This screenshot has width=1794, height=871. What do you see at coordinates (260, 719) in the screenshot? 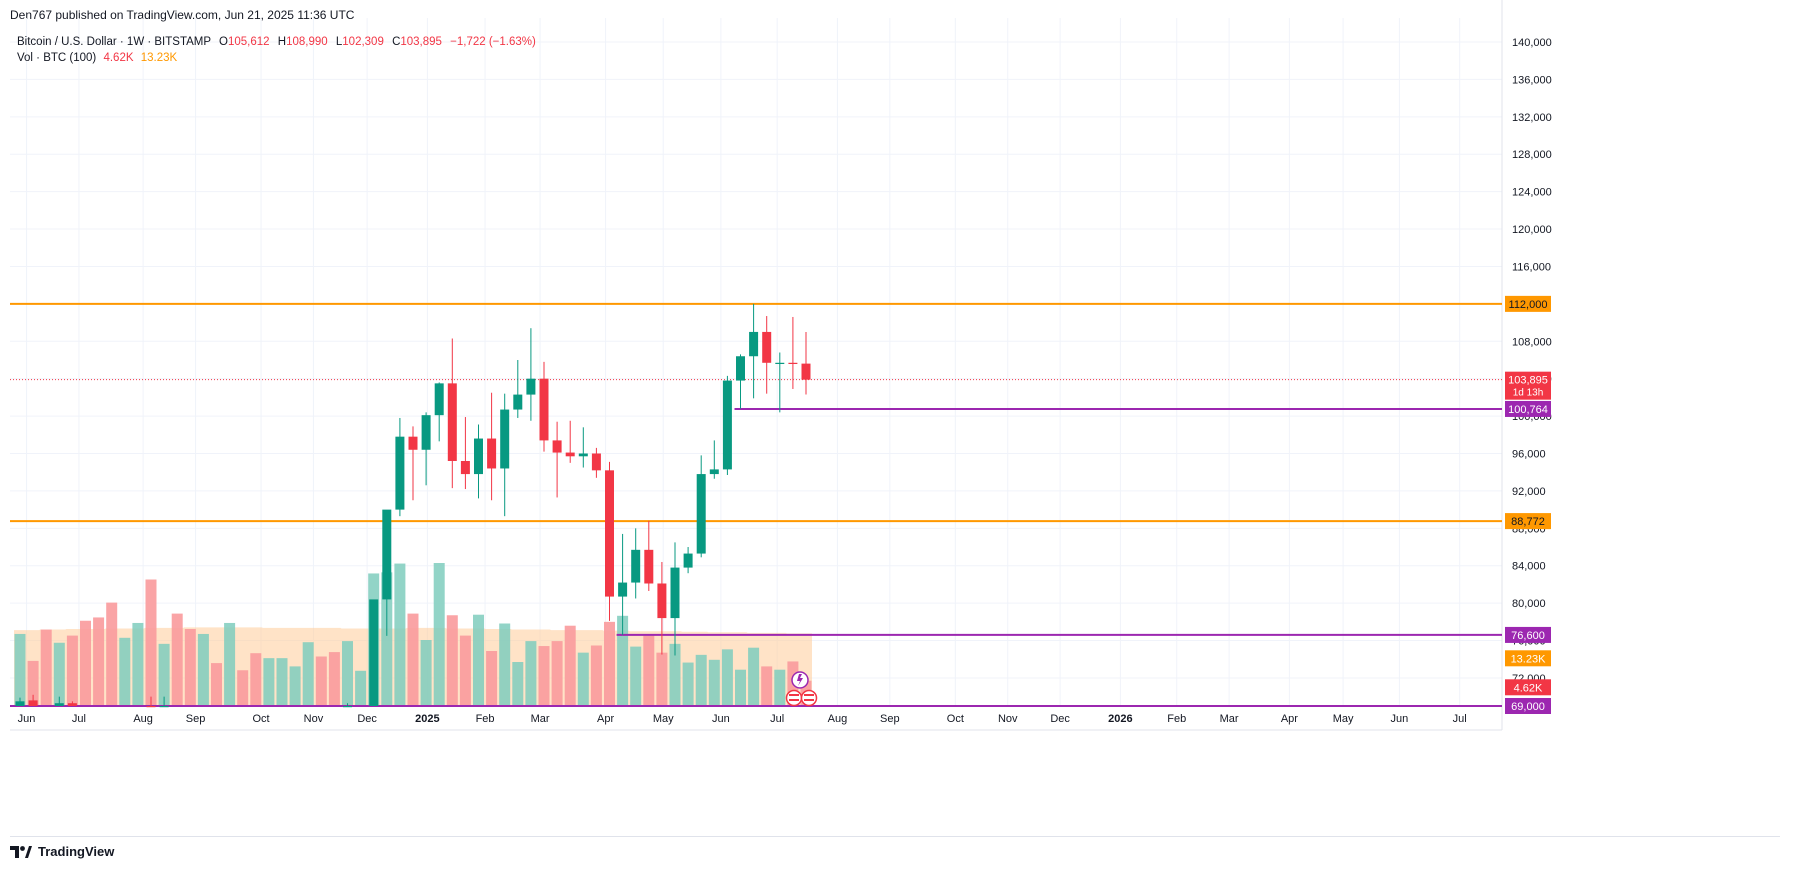
I see `time-tick-label: Oct` at bounding box center [260, 719].